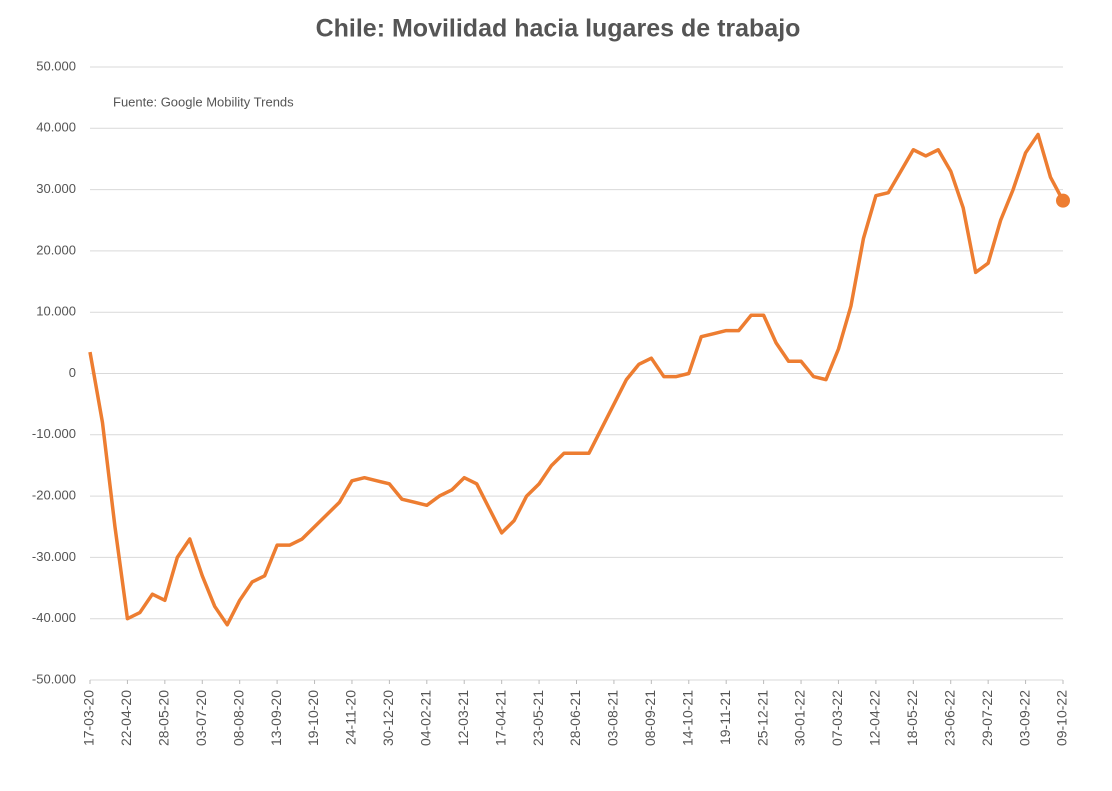  What do you see at coordinates (837, 718) in the screenshot?
I see `x-tick-label: 07-03-22` at bounding box center [837, 718].